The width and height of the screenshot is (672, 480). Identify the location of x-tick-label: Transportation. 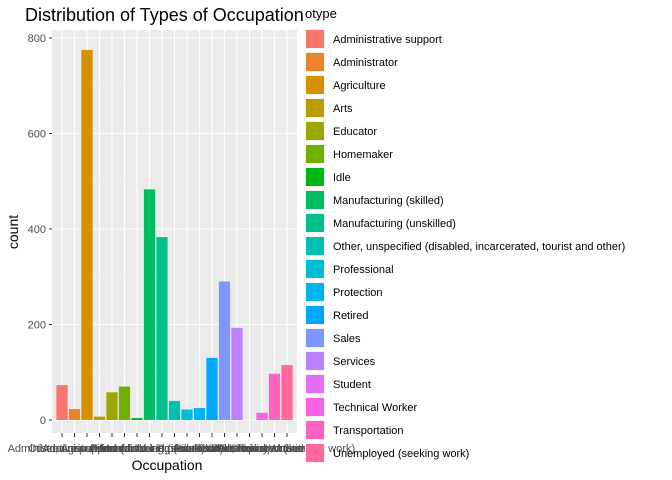
(274, 449).